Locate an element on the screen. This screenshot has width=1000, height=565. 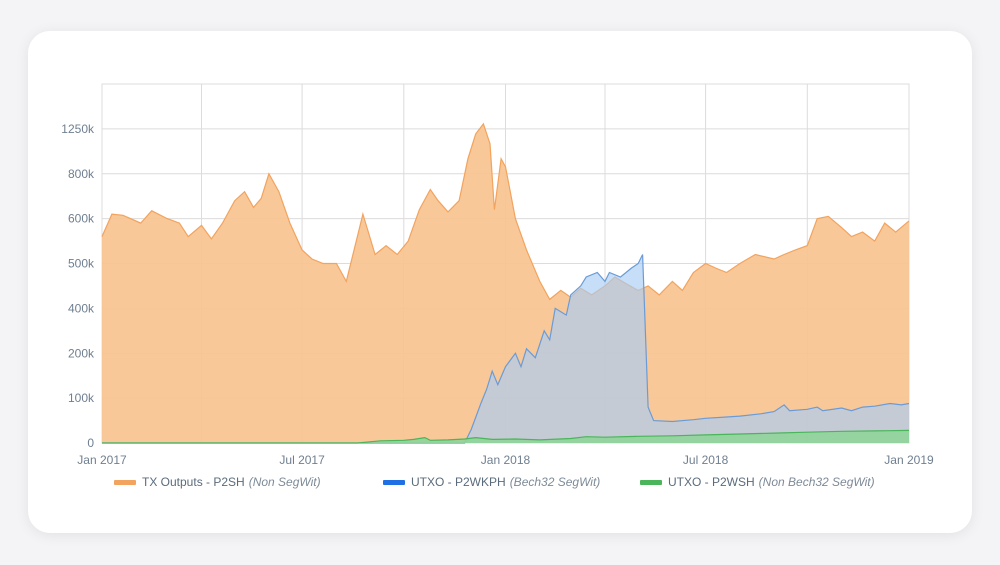
y-tick-label: 400k is located at coordinates (81, 308).